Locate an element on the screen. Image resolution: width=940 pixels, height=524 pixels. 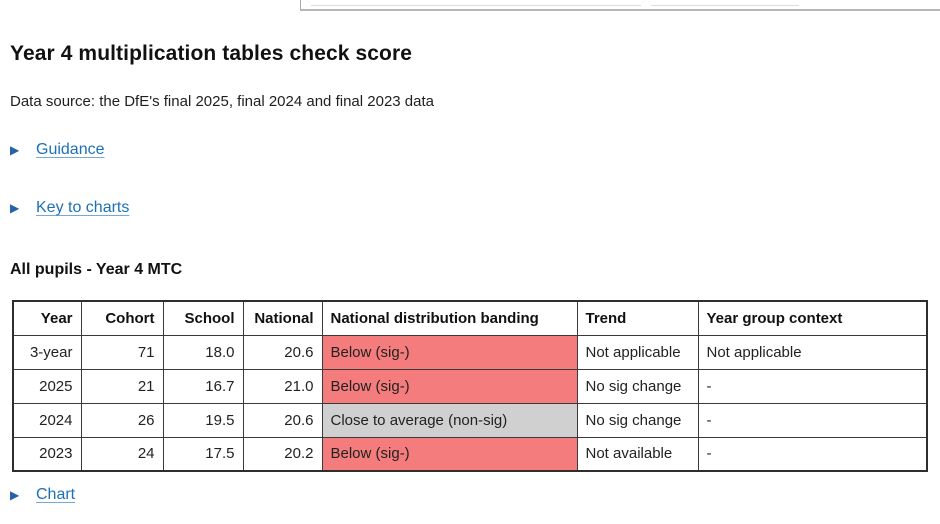
chart-expander: ▶ Chart is located at coordinates (475, 495).